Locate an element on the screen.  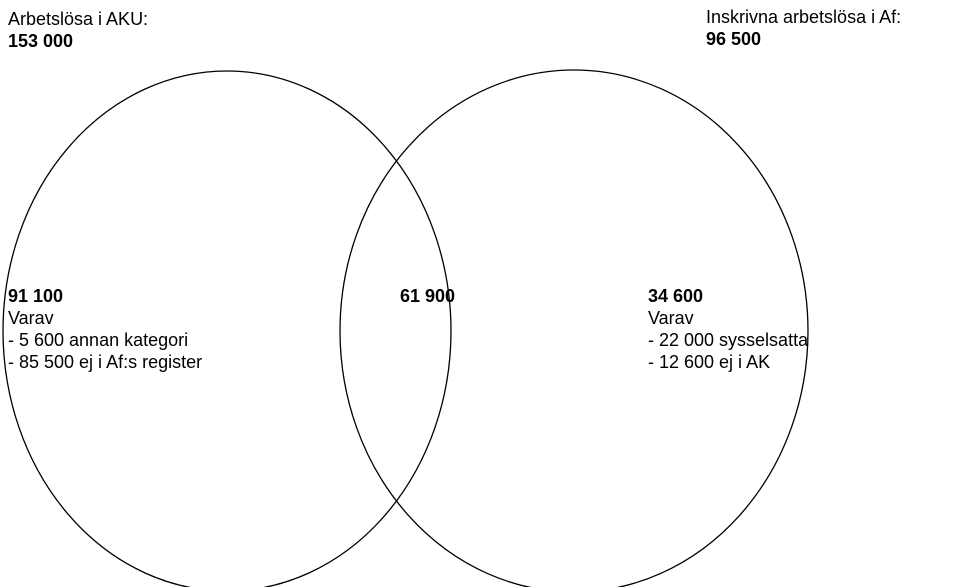
left-only-value: 91 100 is located at coordinates (36, 296).